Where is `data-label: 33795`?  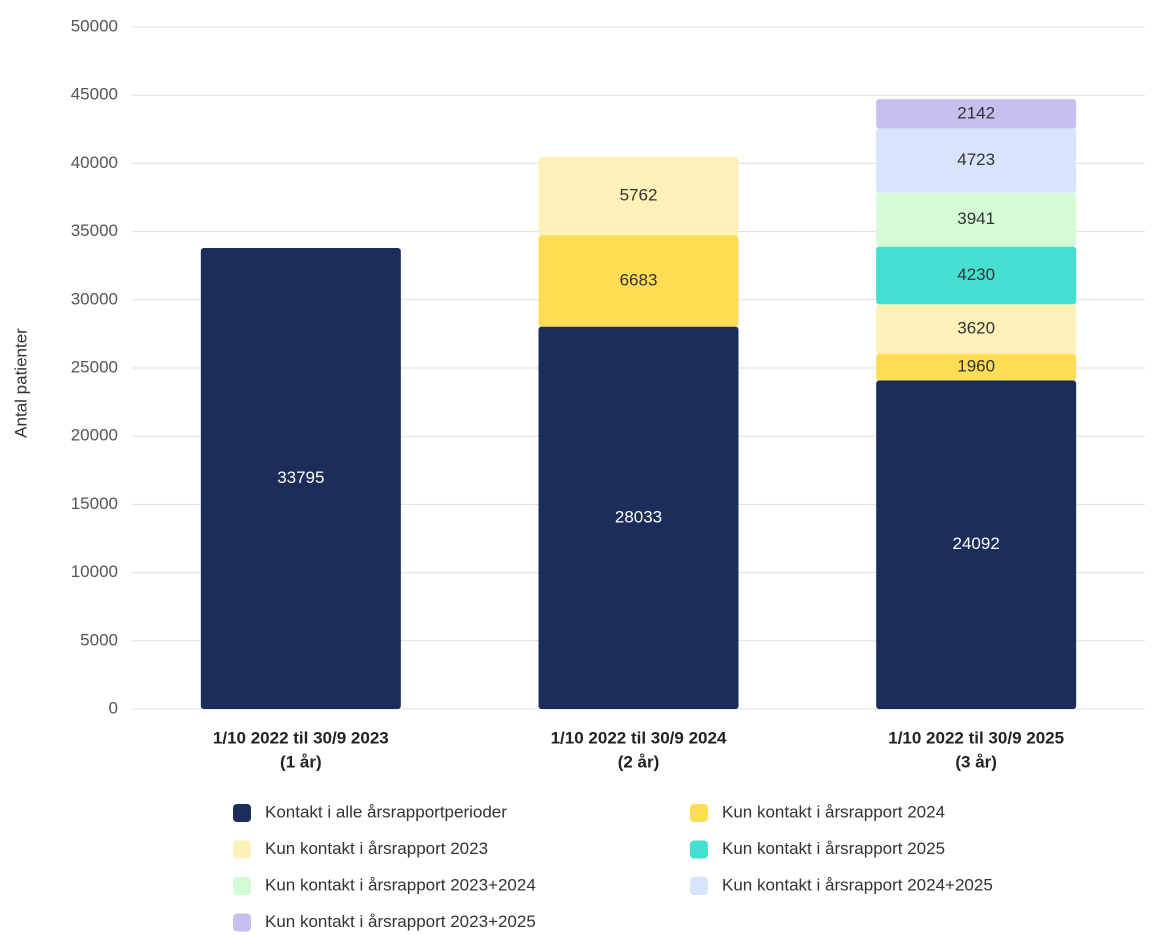
data-label: 33795 is located at coordinates (300, 477).